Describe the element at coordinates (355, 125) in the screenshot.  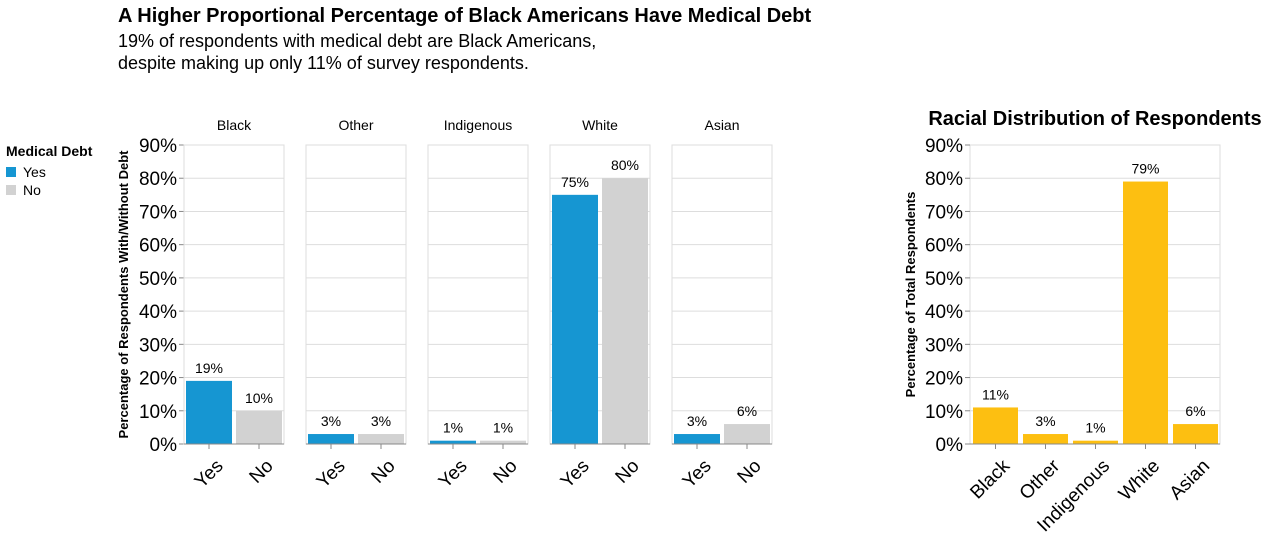
I see `facet-header-other: Other` at that location.